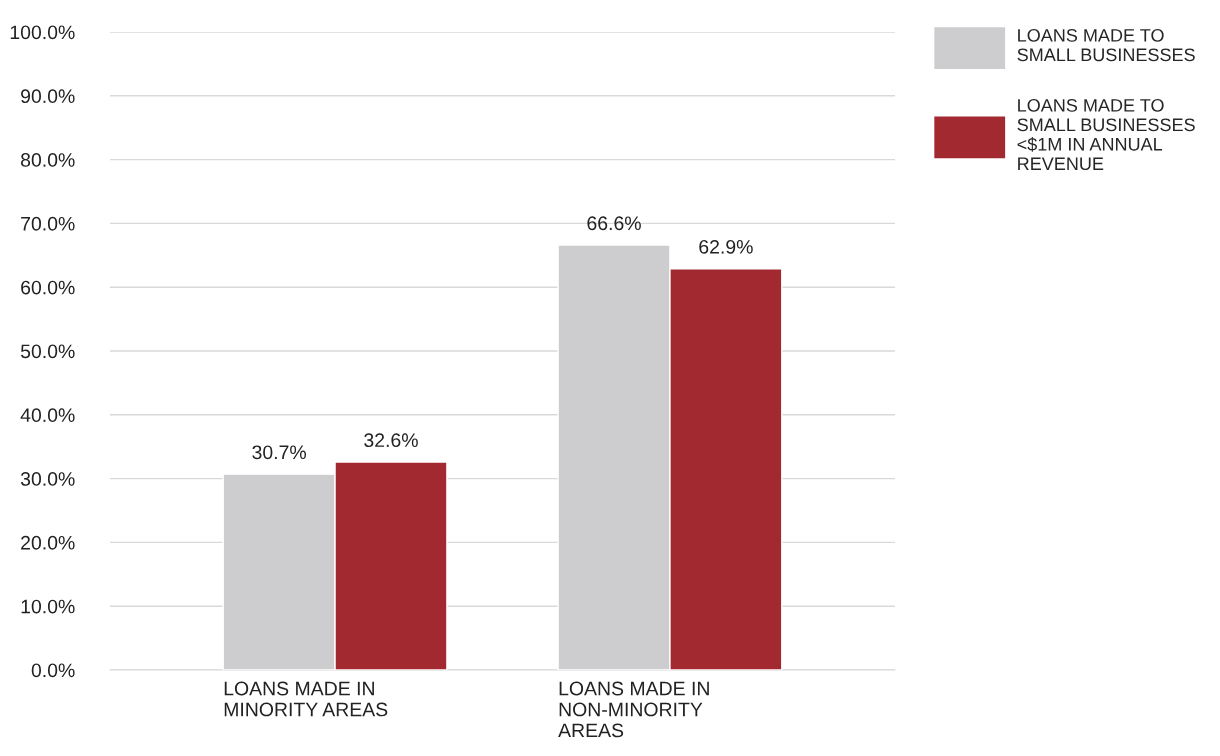  I want to click on y-tick-label: 70.0%, so click(48, 223).